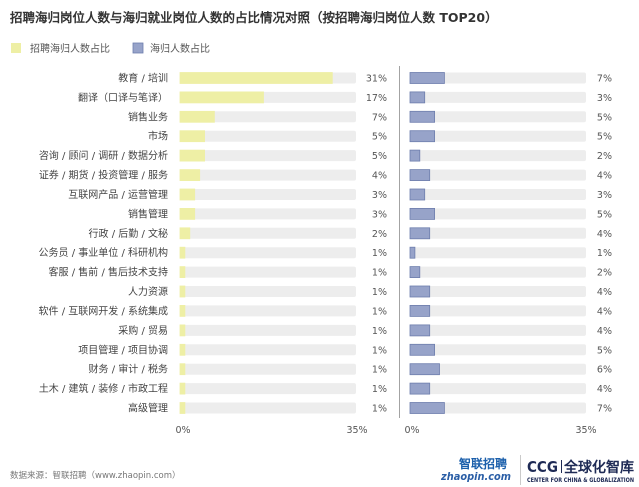 This screenshot has width=639, height=487. Describe the element at coordinates (143, 330) in the screenshot. I see `category-label: 采购 / 贸易` at that location.